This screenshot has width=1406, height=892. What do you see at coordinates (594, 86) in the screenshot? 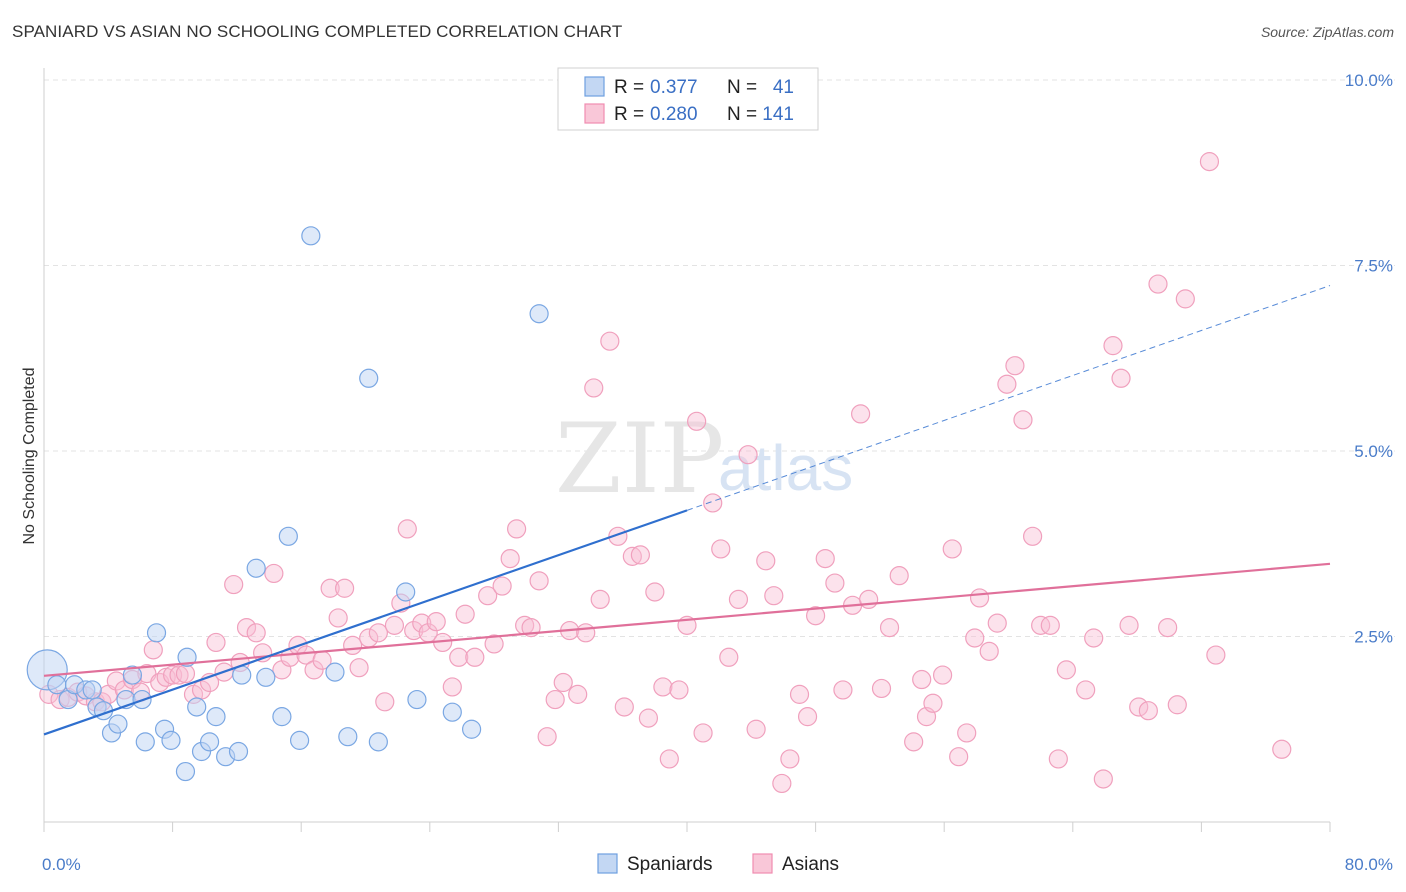
I see `legend-swatch-spaniards` at bounding box center [594, 86].